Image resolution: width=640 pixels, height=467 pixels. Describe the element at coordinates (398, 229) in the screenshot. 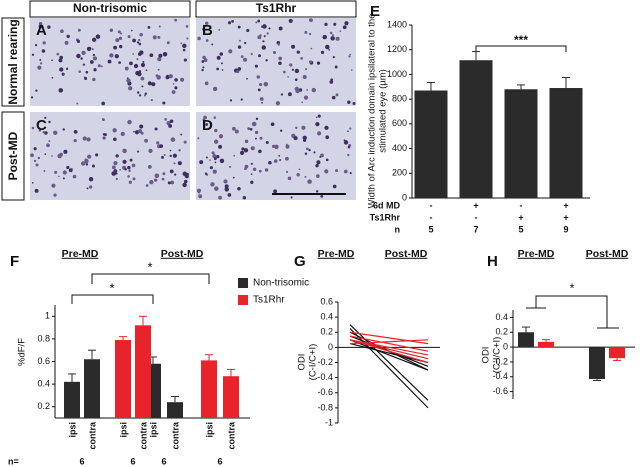

I see `table-row-label: n` at that location.